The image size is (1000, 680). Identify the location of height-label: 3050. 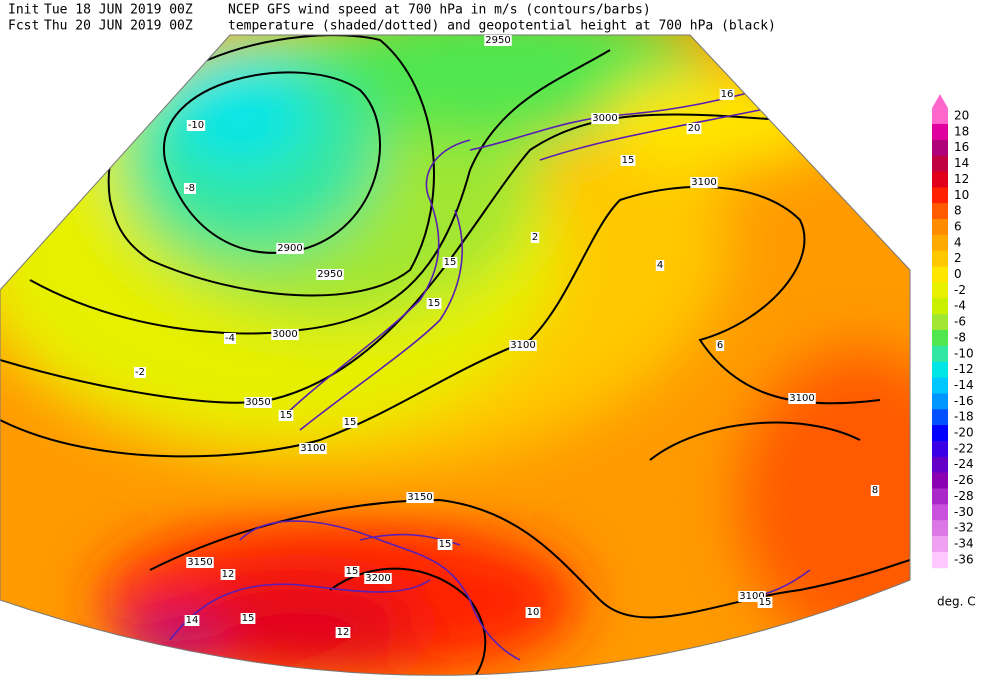
(257, 402).